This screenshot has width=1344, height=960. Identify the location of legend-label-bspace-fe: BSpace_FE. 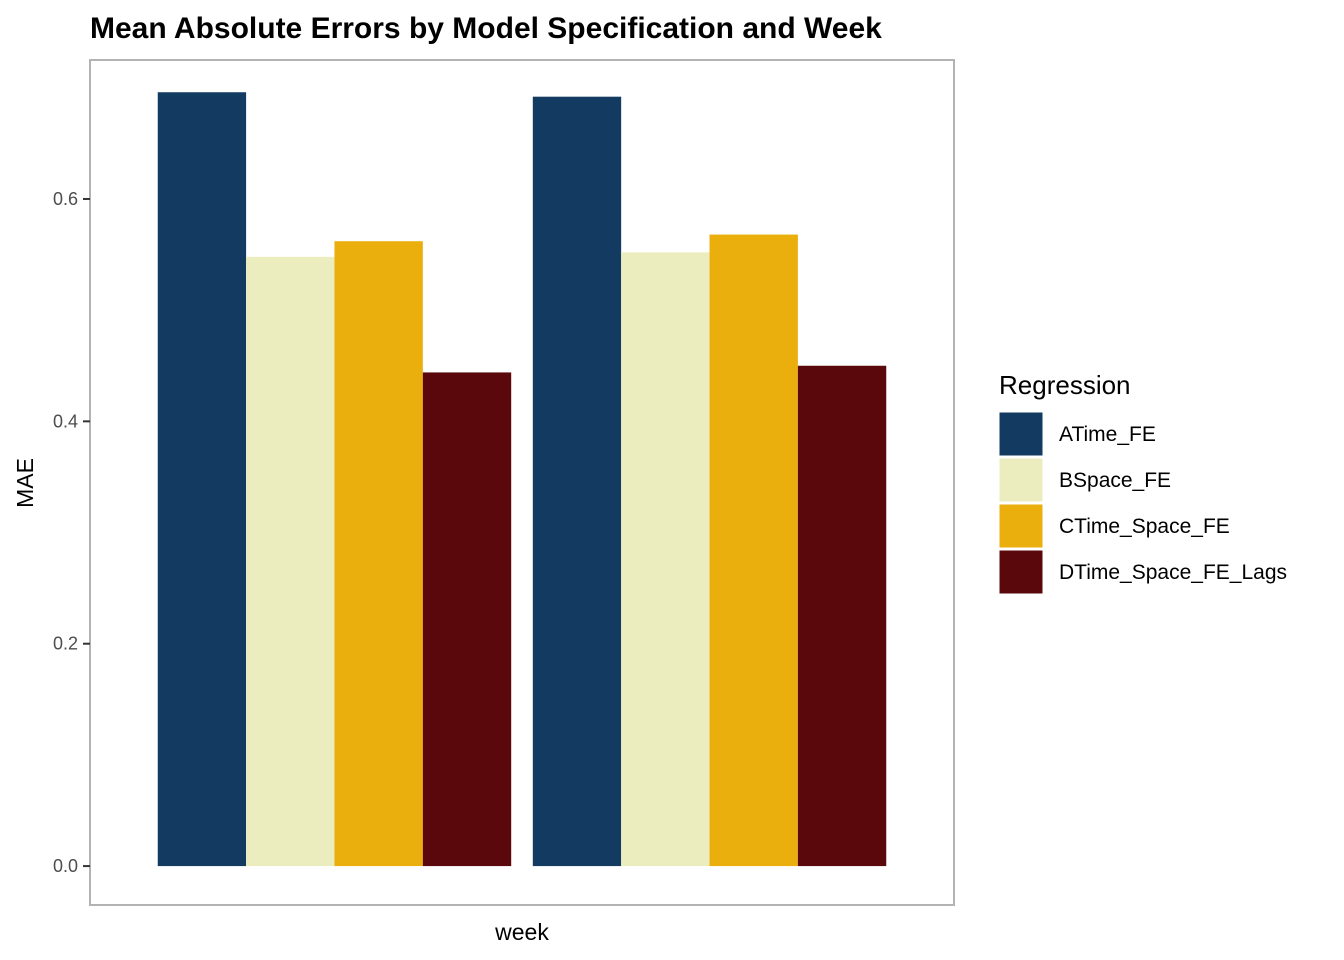
(1115, 480).